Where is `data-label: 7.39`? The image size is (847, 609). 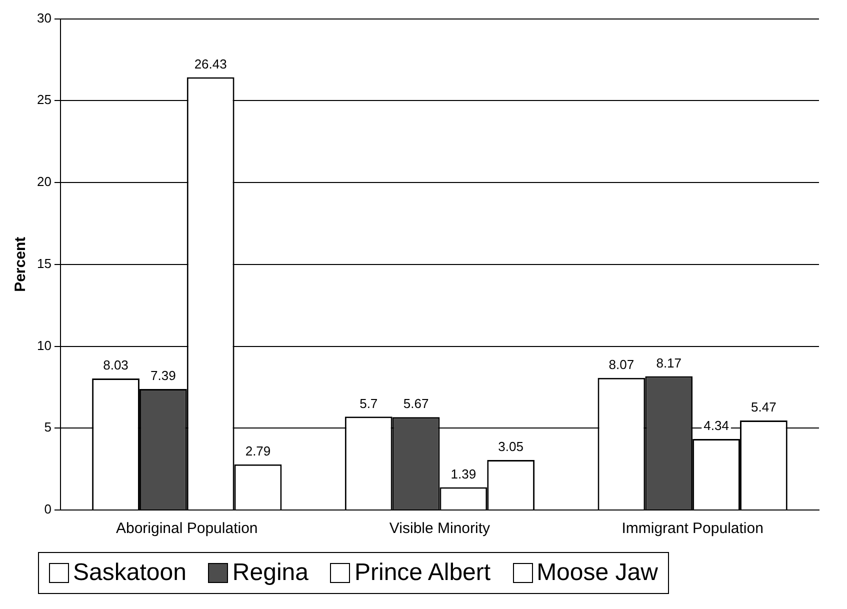 data-label: 7.39 is located at coordinates (163, 376).